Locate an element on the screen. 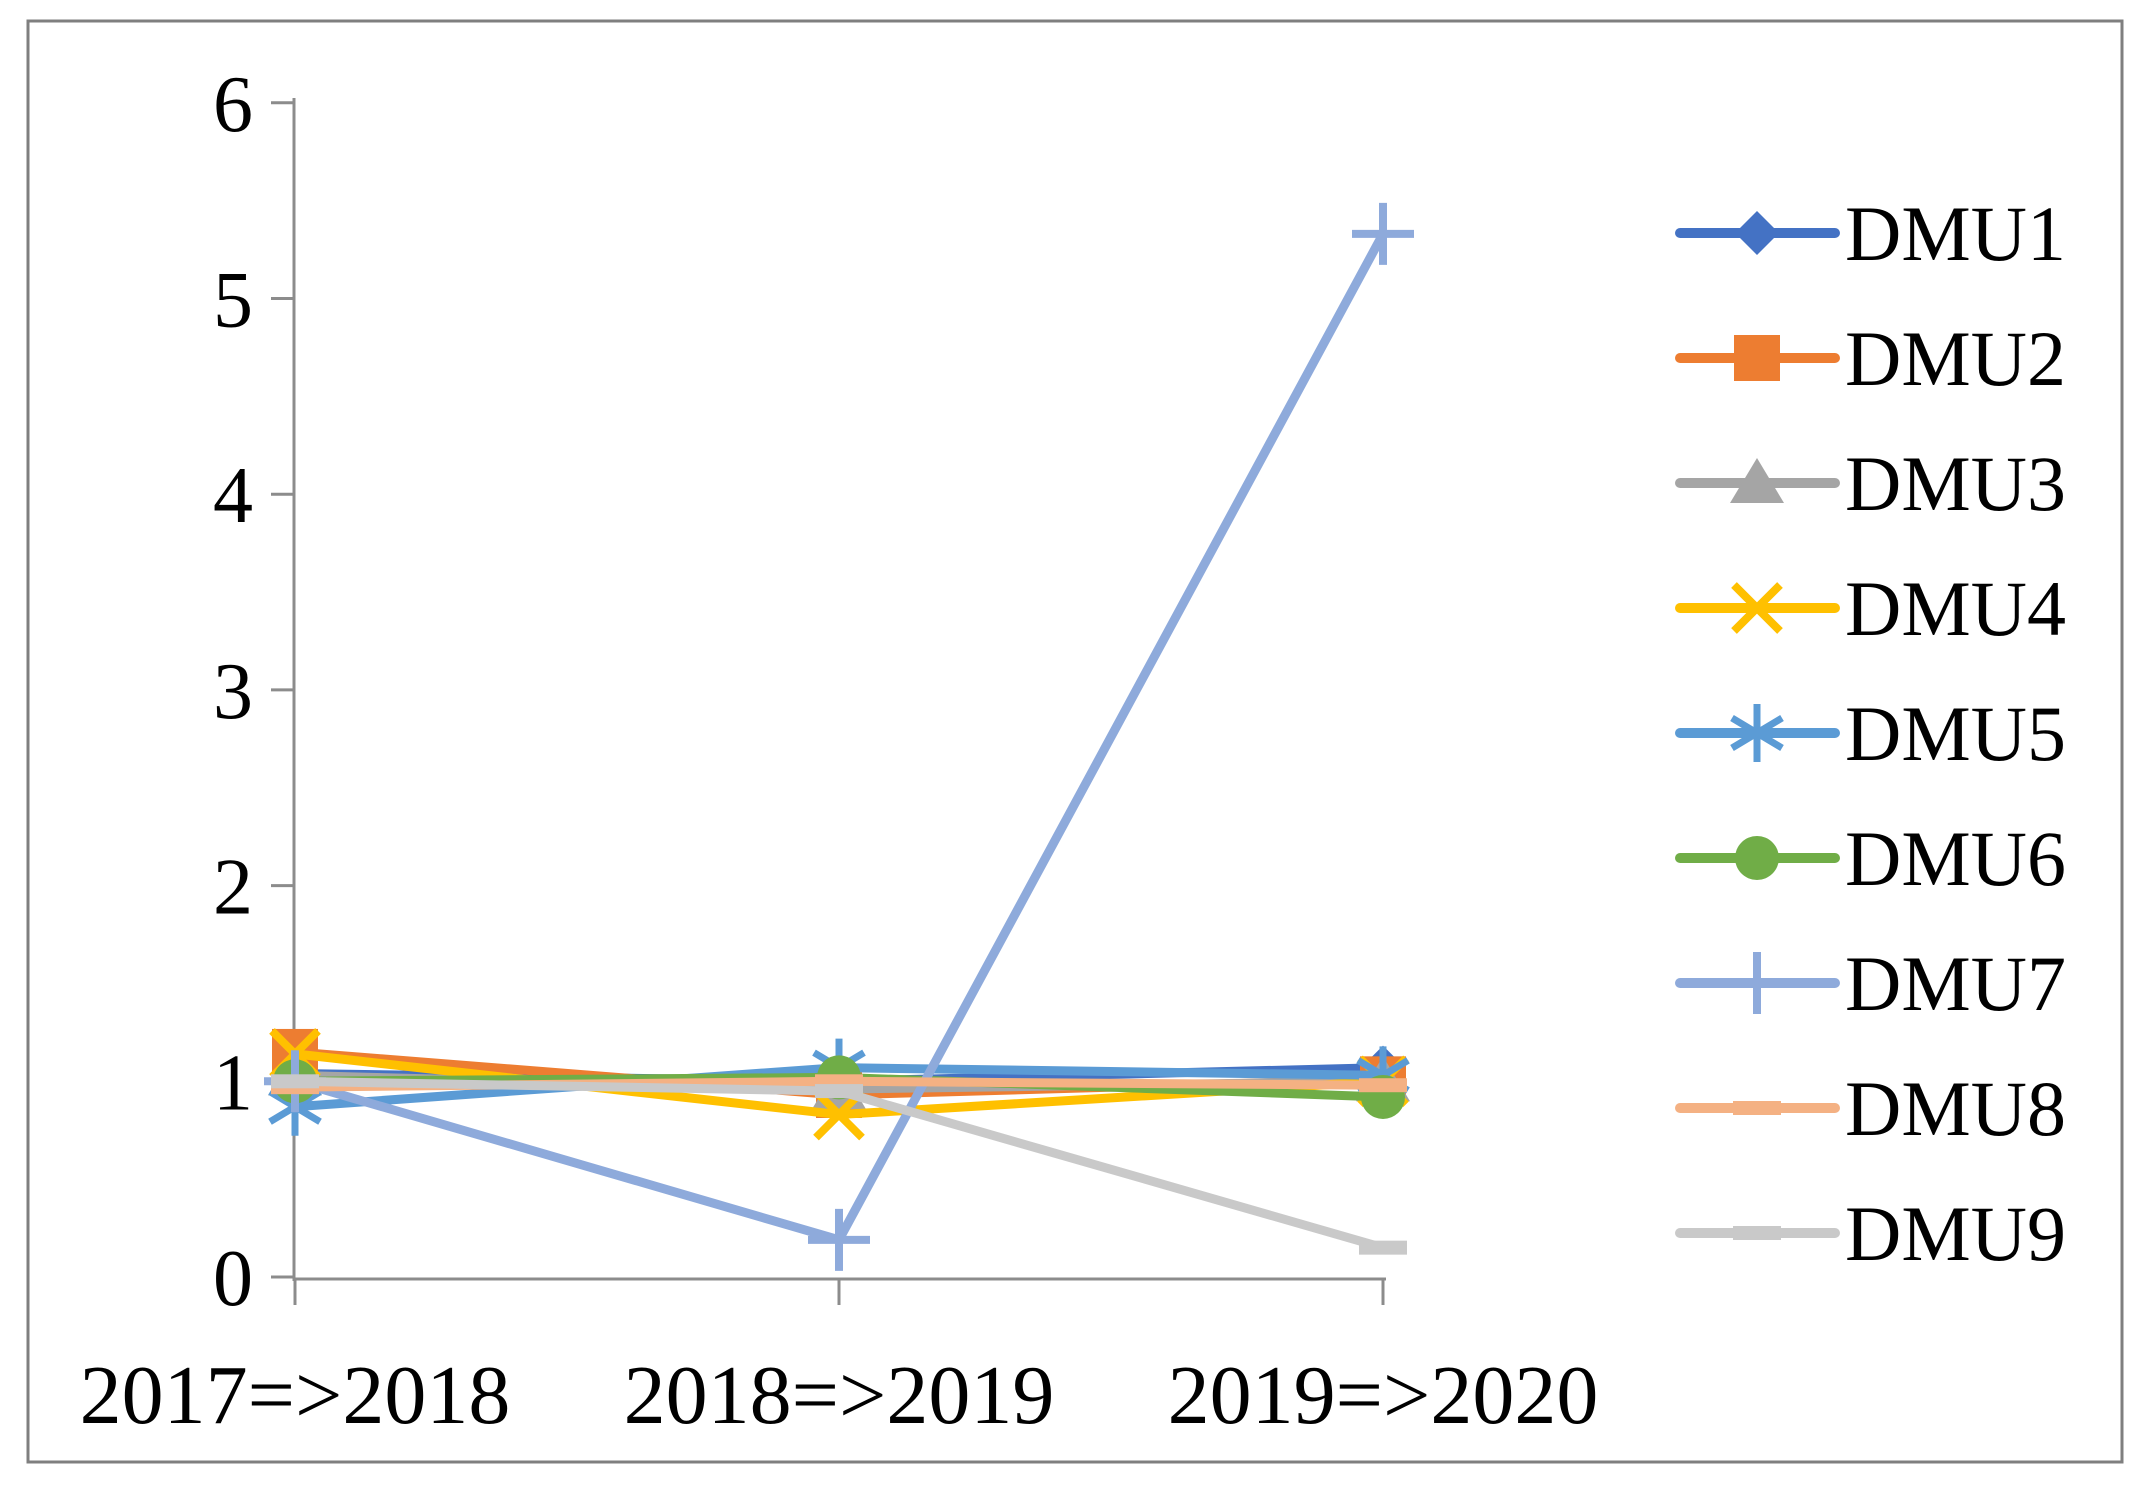 The image size is (2150, 1489). legend-label-dmu8: DMU8 is located at coordinates (1955, 1108).